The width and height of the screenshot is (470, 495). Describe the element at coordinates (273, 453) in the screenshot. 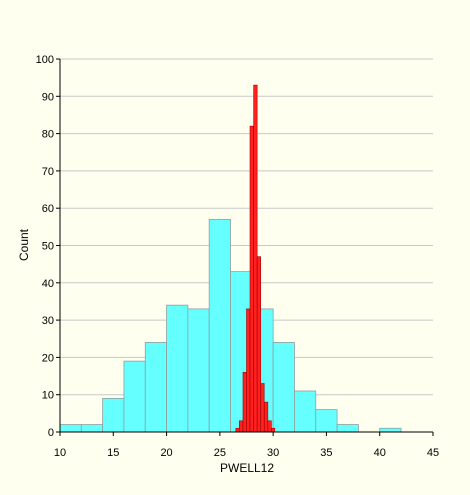

I see `x-tick-label-30: 30` at that location.